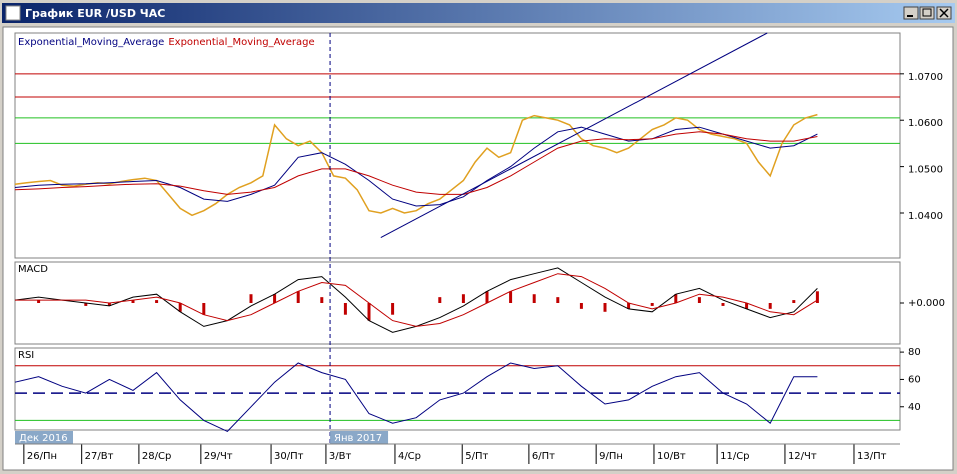 Image resolution: width=957 pixels, height=474 pixels. I want to click on panel-title: MACD, so click(33, 269).